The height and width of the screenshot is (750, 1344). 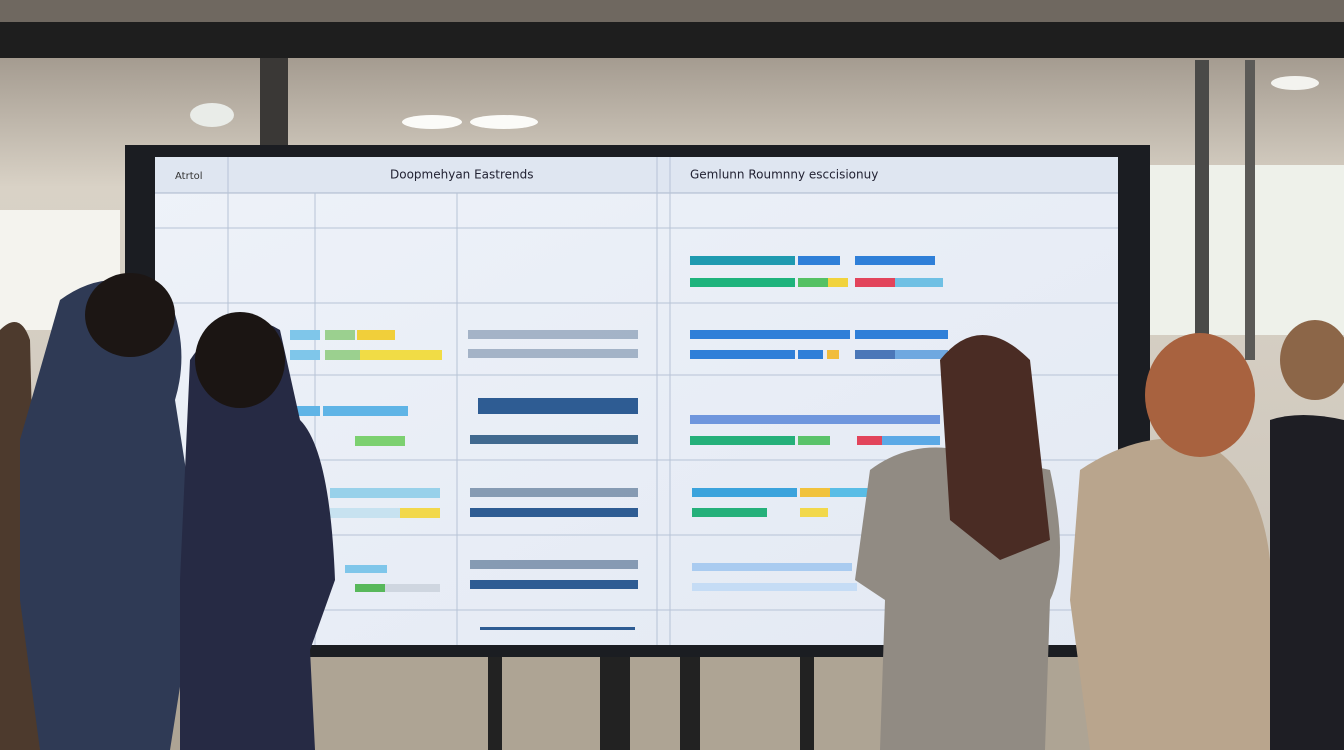 What do you see at coordinates (553, 480) in the screenshot?
I see `column-strip` at bounding box center [553, 480].